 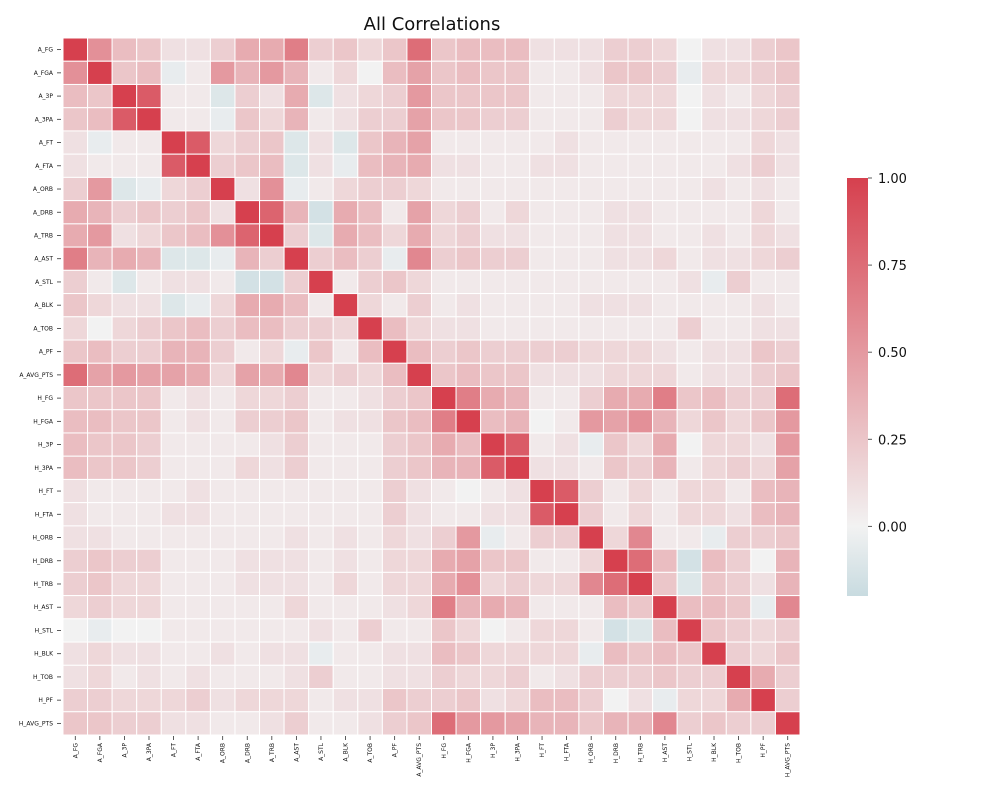 I want to click on heatmap-cell-A_AST-H_ORB, so click(x=591, y=258).